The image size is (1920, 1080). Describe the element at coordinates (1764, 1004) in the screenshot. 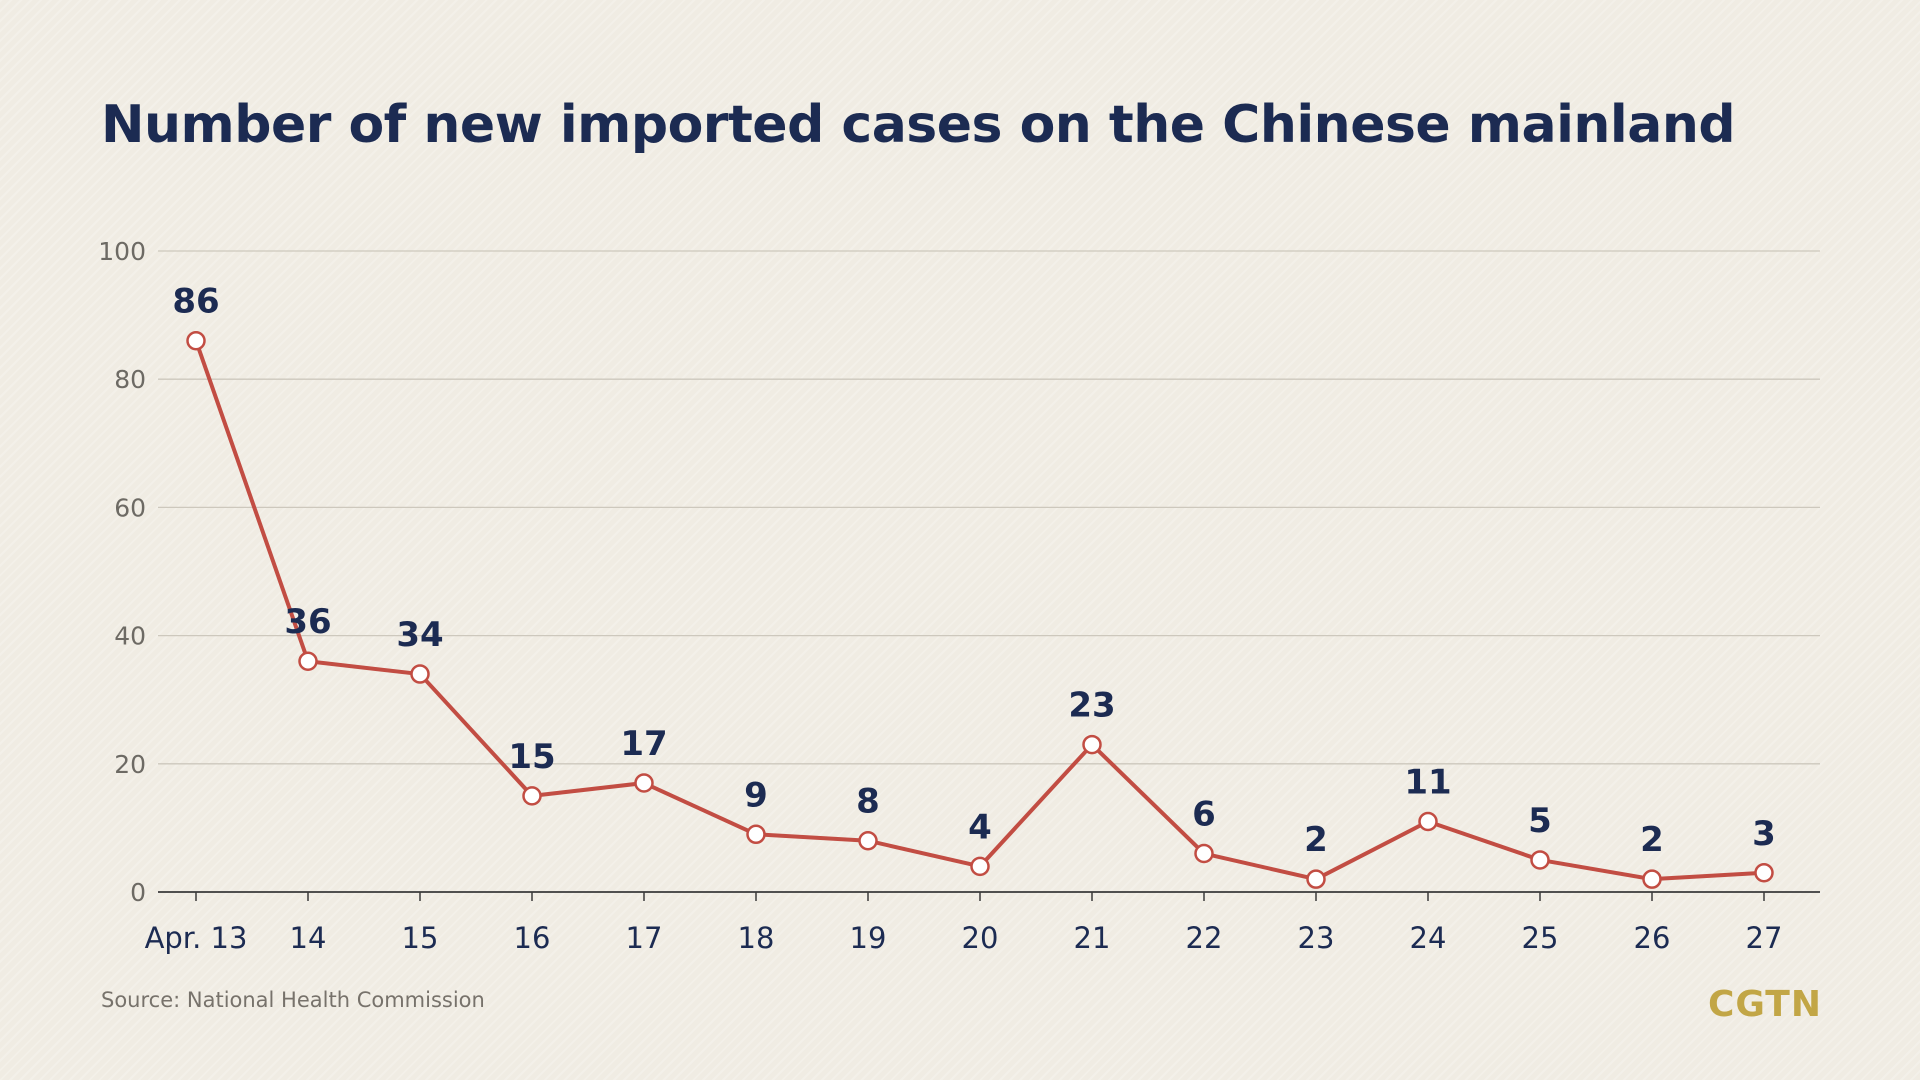

I see `cgtn-logo: CGTN` at that location.